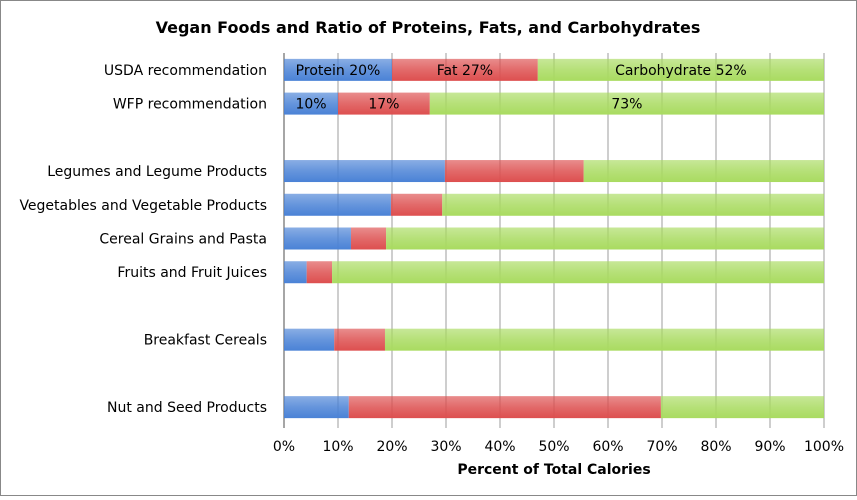 The height and width of the screenshot is (500, 857). Describe the element at coordinates (824, 447) in the screenshot. I see `x-tick-label: 100%` at that location.